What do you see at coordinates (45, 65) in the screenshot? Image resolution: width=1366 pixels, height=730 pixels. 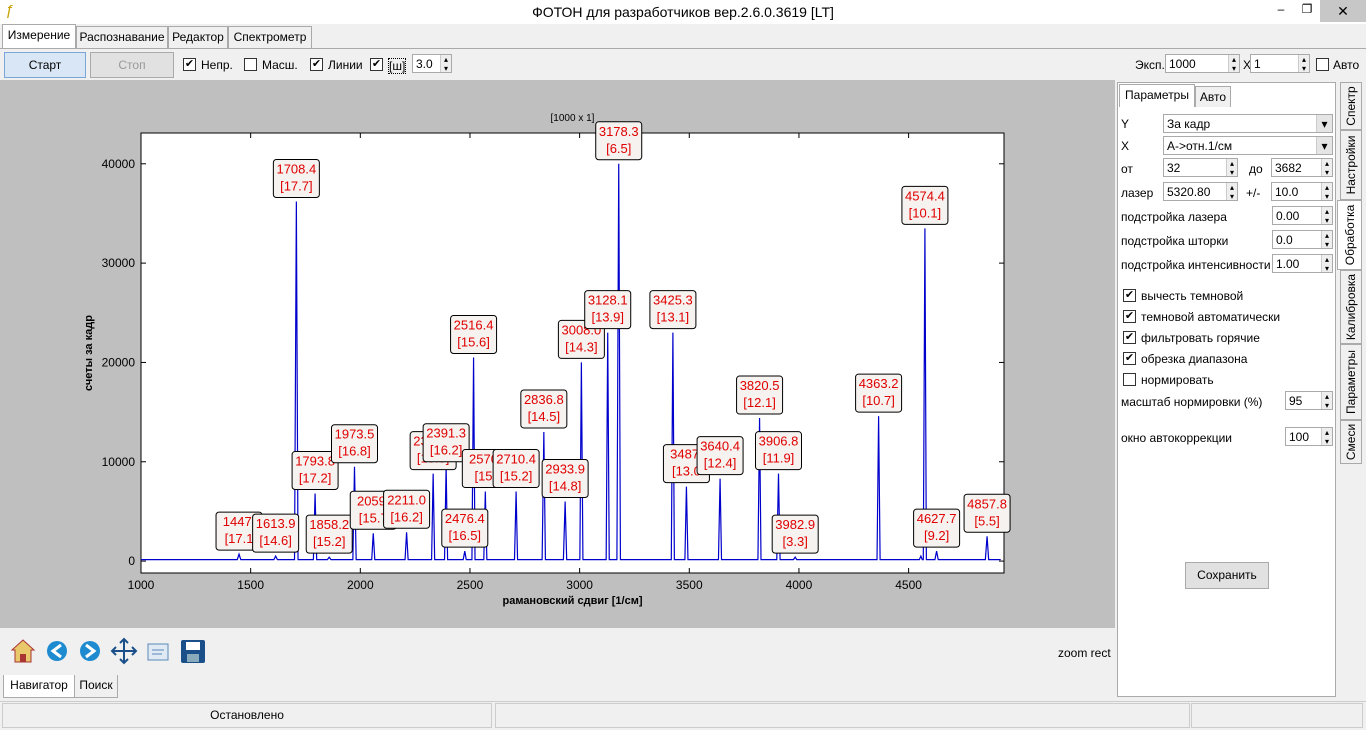 I see `start-button: Старт` at bounding box center [45, 65].